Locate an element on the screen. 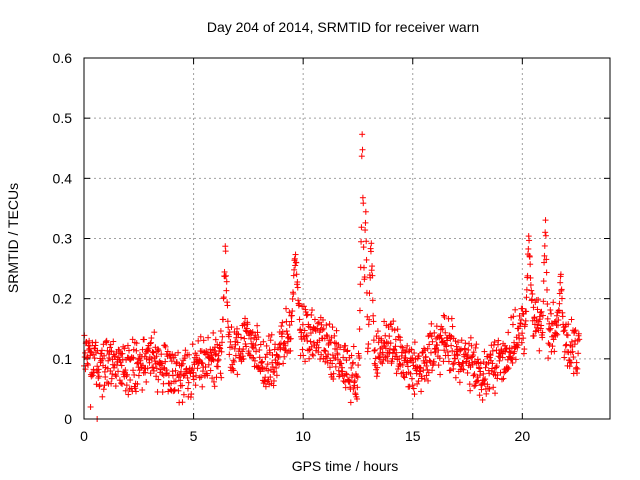 Image resolution: width=640 pixels, height=480 pixels. x-tick-label: 5 is located at coordinates (194, 436).